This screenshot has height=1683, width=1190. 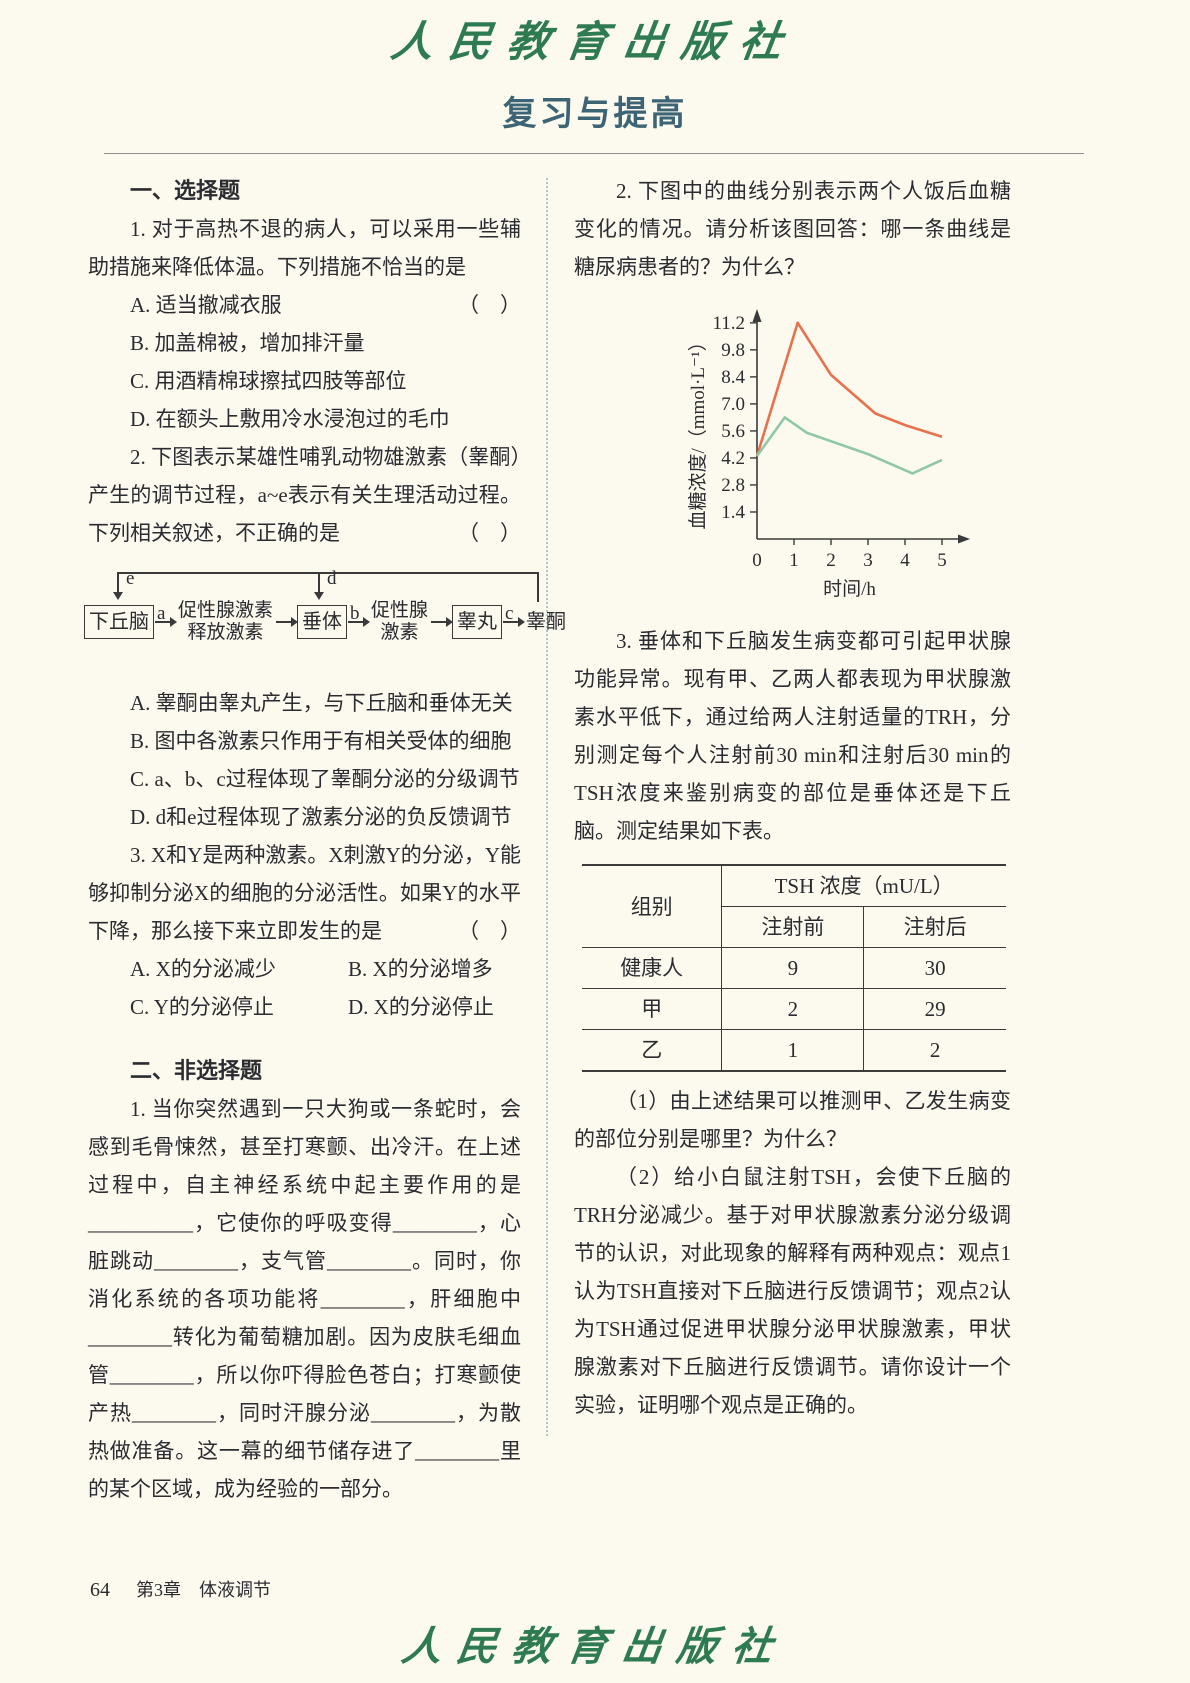 What do you see at coordinates (794, 560) in the screenshot?
I see `svg-text: 1` at bounding box center [794, 560].